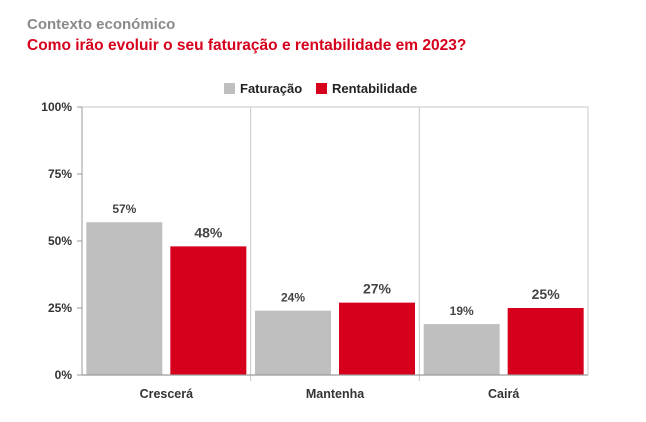 The height and width of the screenshot is (422, 646). I want to click on data-label: 24%, so click(293, 298).